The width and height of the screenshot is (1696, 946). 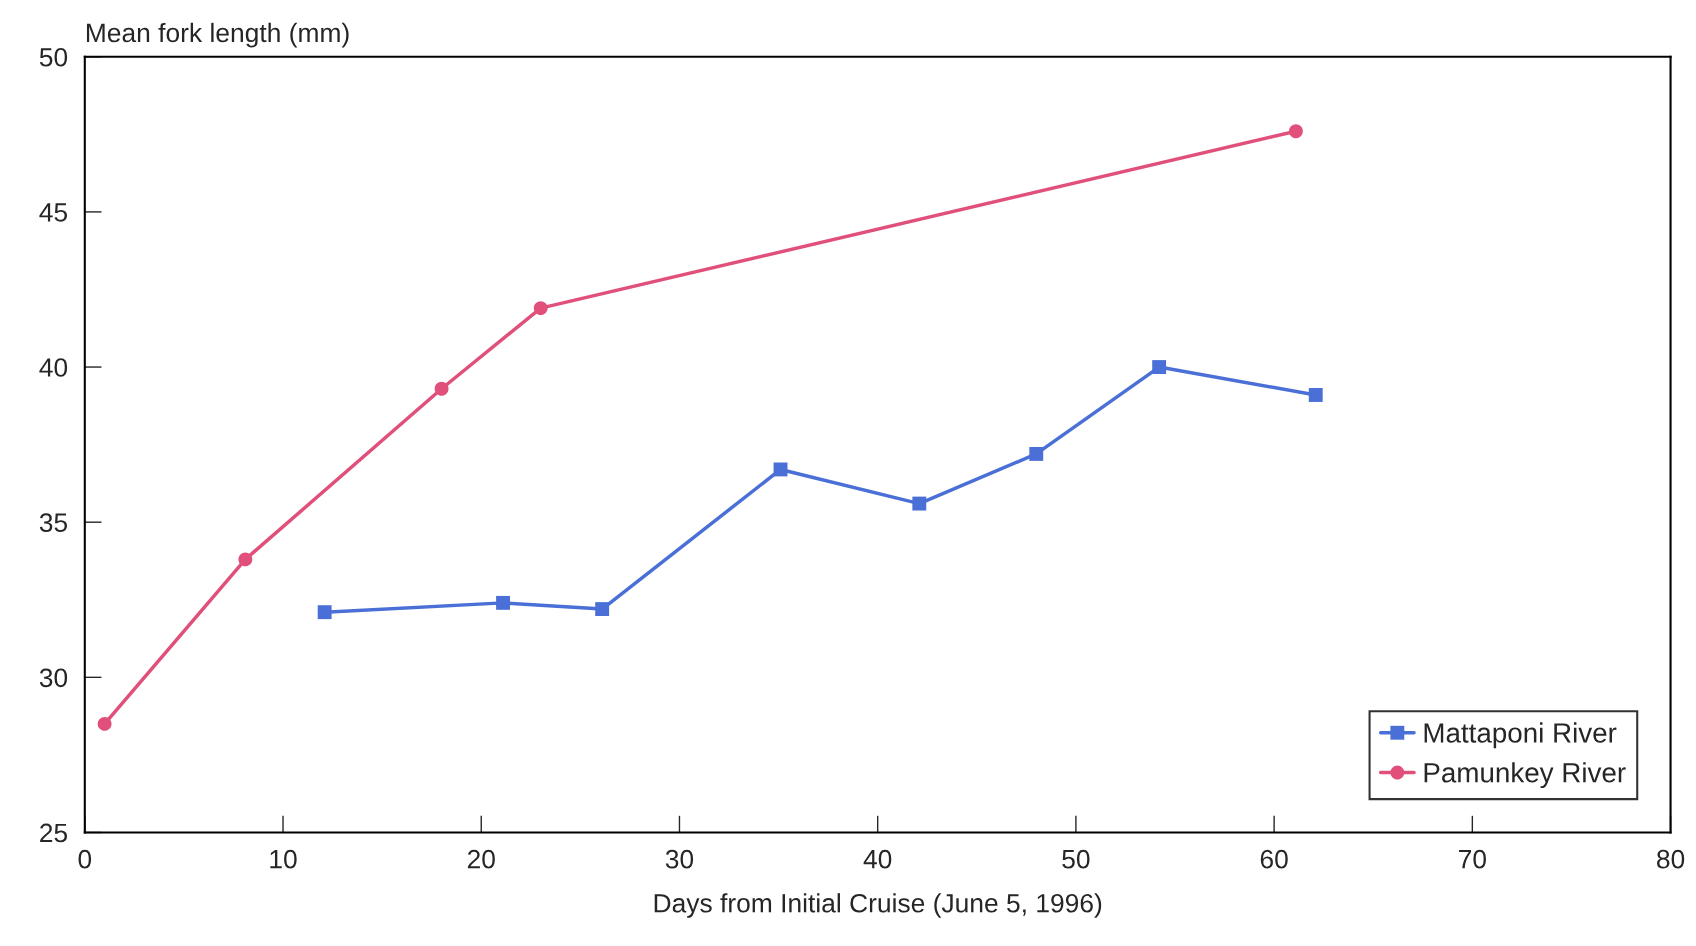 What do you see at coordinates (877, 859) in the screenshot?
I see `x-tick-label: 40` at bounding box center [877, 859].